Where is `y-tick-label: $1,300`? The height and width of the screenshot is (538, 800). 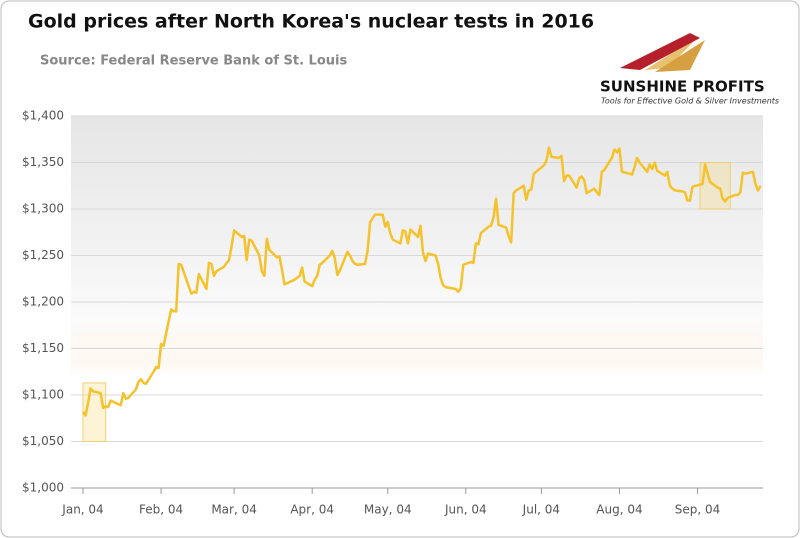
y-tick-label: $1,300 is located at coordinates (43, 209).